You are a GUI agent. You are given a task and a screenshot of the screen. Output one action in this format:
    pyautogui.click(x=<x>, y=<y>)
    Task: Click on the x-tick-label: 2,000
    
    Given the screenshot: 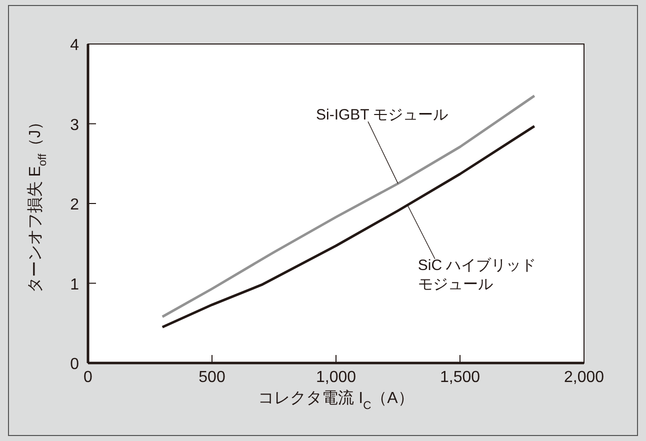 What is the action you would take?
    pyautogui.click(x=584, y=377)
    